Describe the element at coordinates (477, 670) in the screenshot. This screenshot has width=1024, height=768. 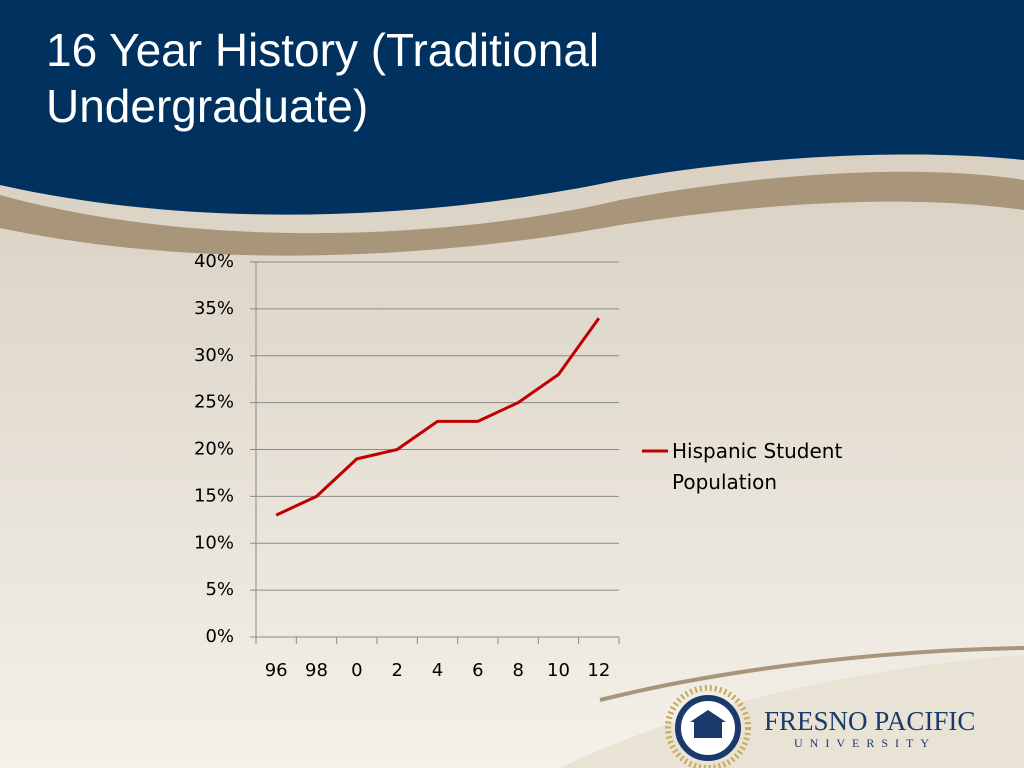
I see `x-tick-label: 6` at that location.